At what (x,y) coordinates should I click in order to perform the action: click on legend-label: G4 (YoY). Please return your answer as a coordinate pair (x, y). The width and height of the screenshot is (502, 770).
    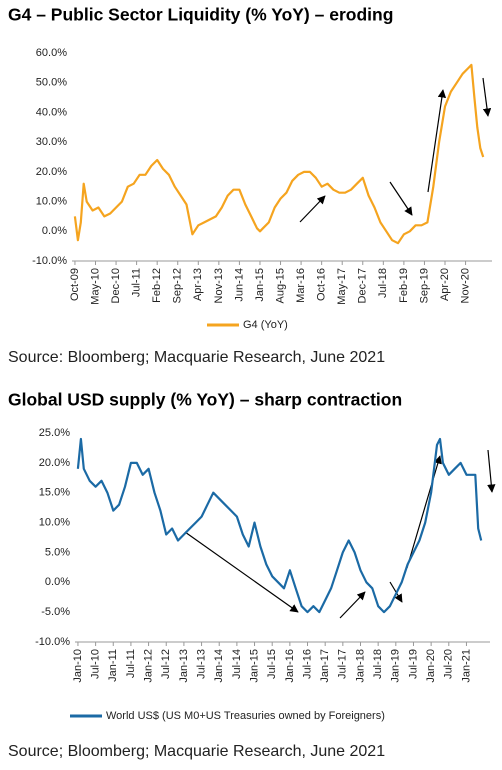
    Looking at the image, I should click on (265, 325).